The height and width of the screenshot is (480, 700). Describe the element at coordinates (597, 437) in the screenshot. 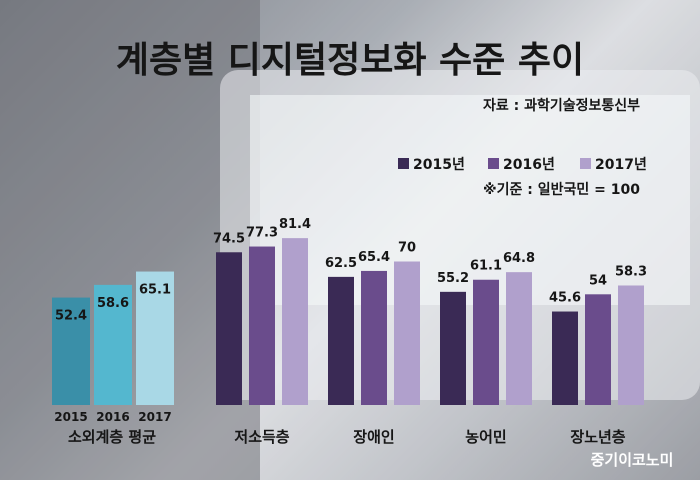

I see `category-label-장노년층: 장노년층` at that location.